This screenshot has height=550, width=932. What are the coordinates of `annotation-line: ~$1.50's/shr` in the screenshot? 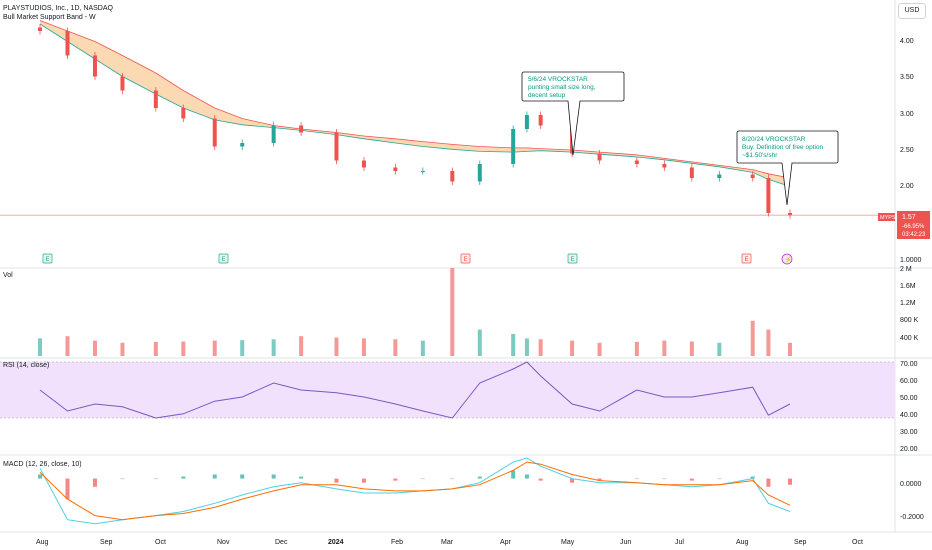 It's located at (760, 155).